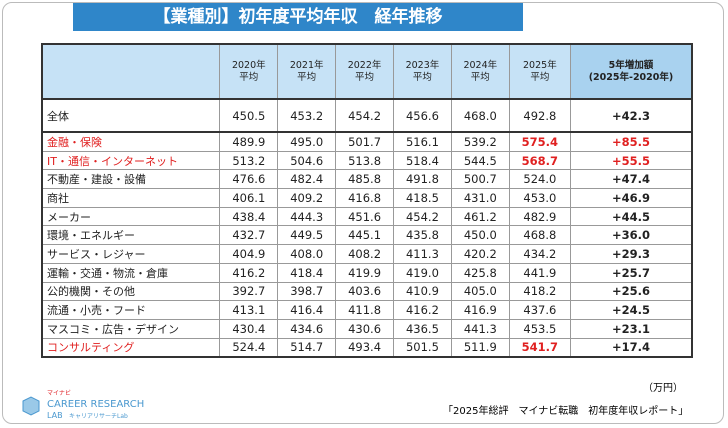 The width and height of the screenshot is (728, 428). Describe the element at coordinates (367, 198) in the screenshot. I see `table-row: 商社 406.1 409.2 416.8 418.5 431.0 453.0 +46.9` at that location.